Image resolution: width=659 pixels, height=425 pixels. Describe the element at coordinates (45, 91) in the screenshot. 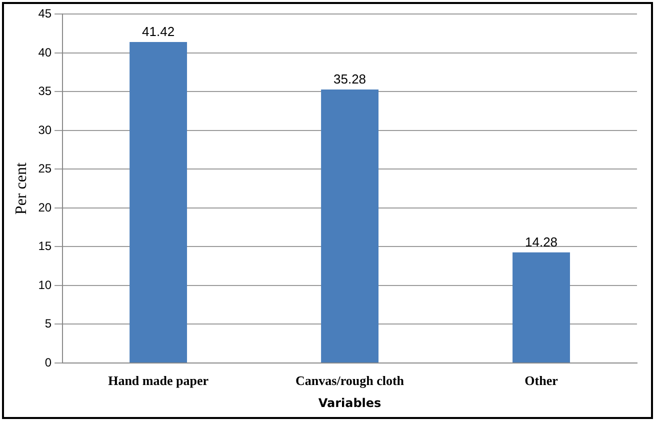

I see `y-tick-label: 35` at that location.